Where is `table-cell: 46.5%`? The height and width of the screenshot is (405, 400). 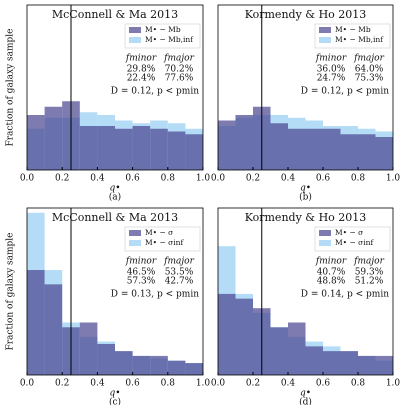 table-cell: 46.5% is located at coordinates (141, 273).